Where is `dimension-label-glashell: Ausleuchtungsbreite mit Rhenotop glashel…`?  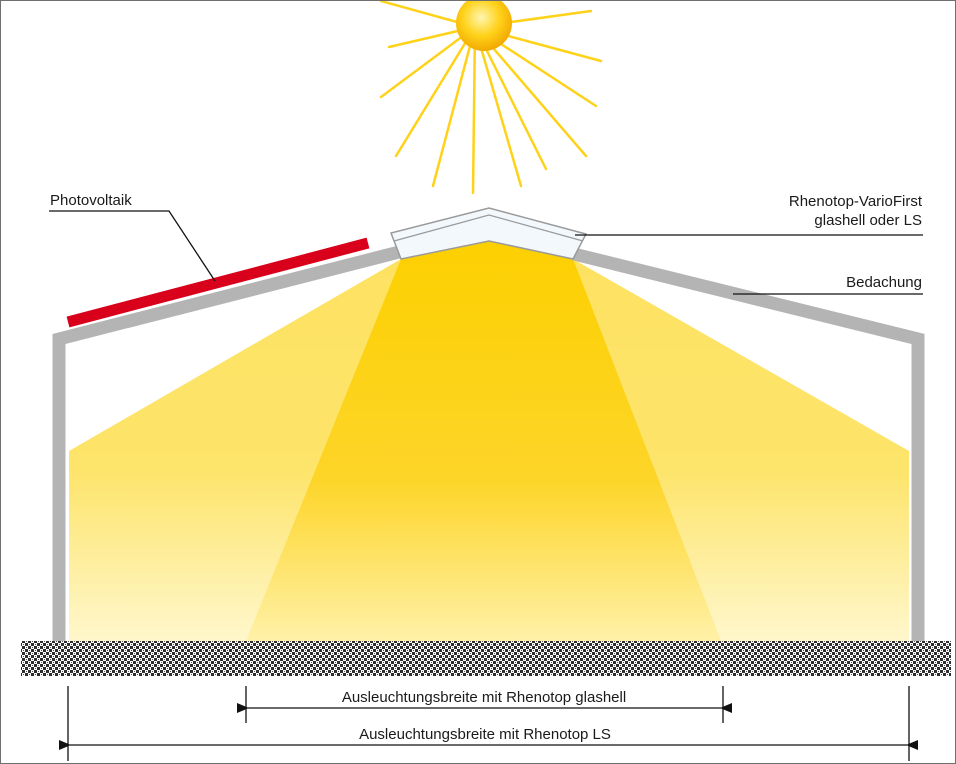
dimension-label-glashell: Ausleuchtungsbreite mit Rhenotop glashel… is located at coordinates (484, 698).